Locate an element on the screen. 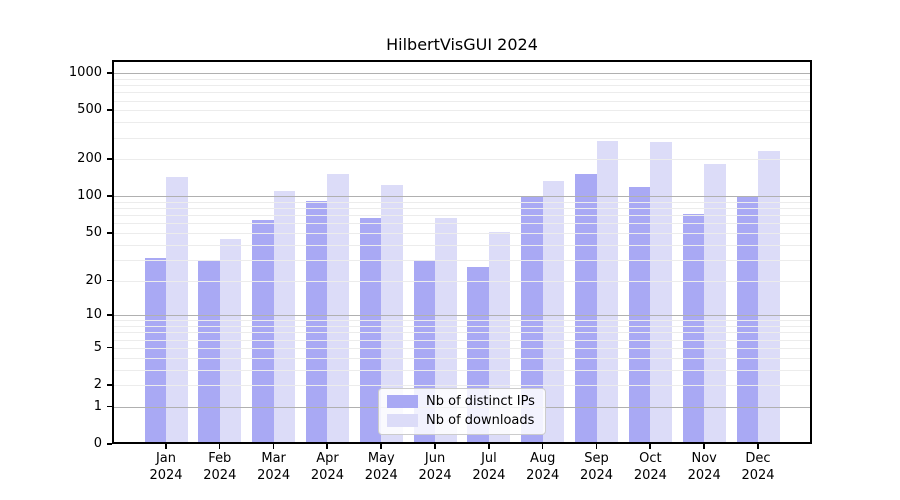 The image size is (900, 500). x-axis-label: May 2024 is located at coordinates (381, 467).